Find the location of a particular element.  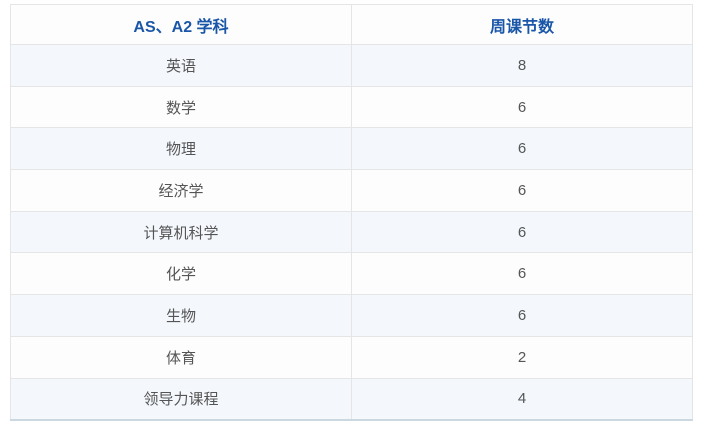

table-row: 计算机科学 6 is located at coordinates (351, 232).